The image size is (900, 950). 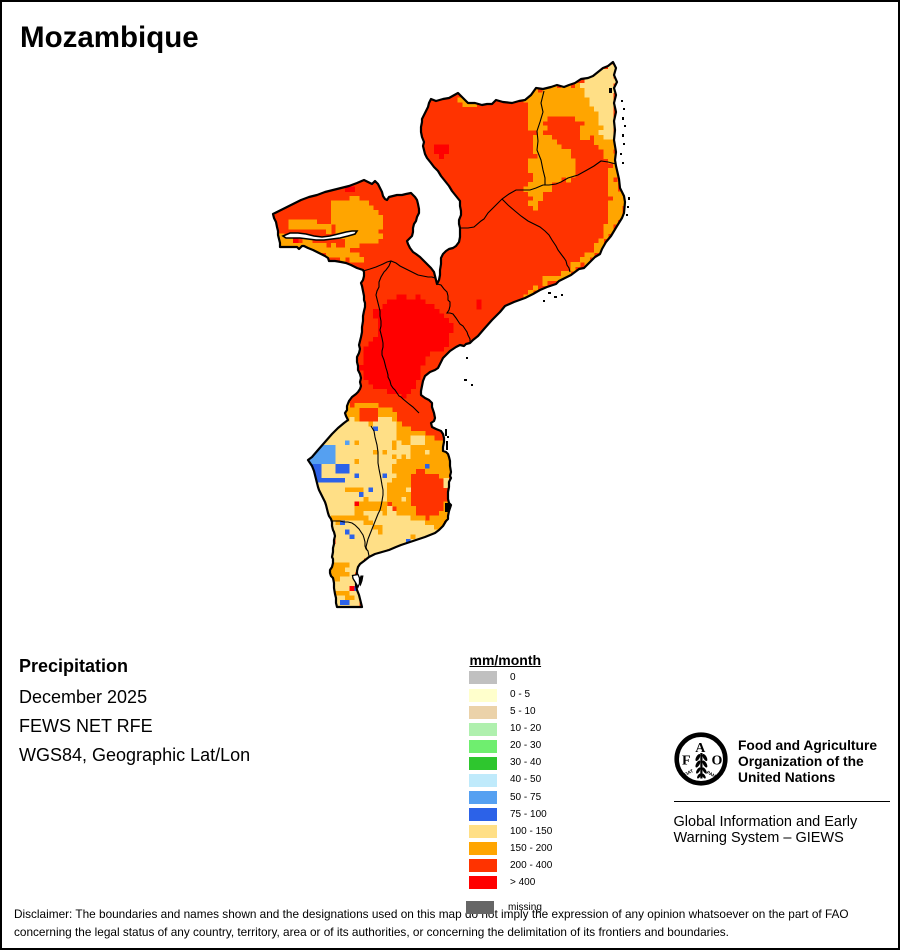 What do you see at coordinates (686, 760) in the screenshot?
I see `svg-text: F` at bounding box center [686, 760].